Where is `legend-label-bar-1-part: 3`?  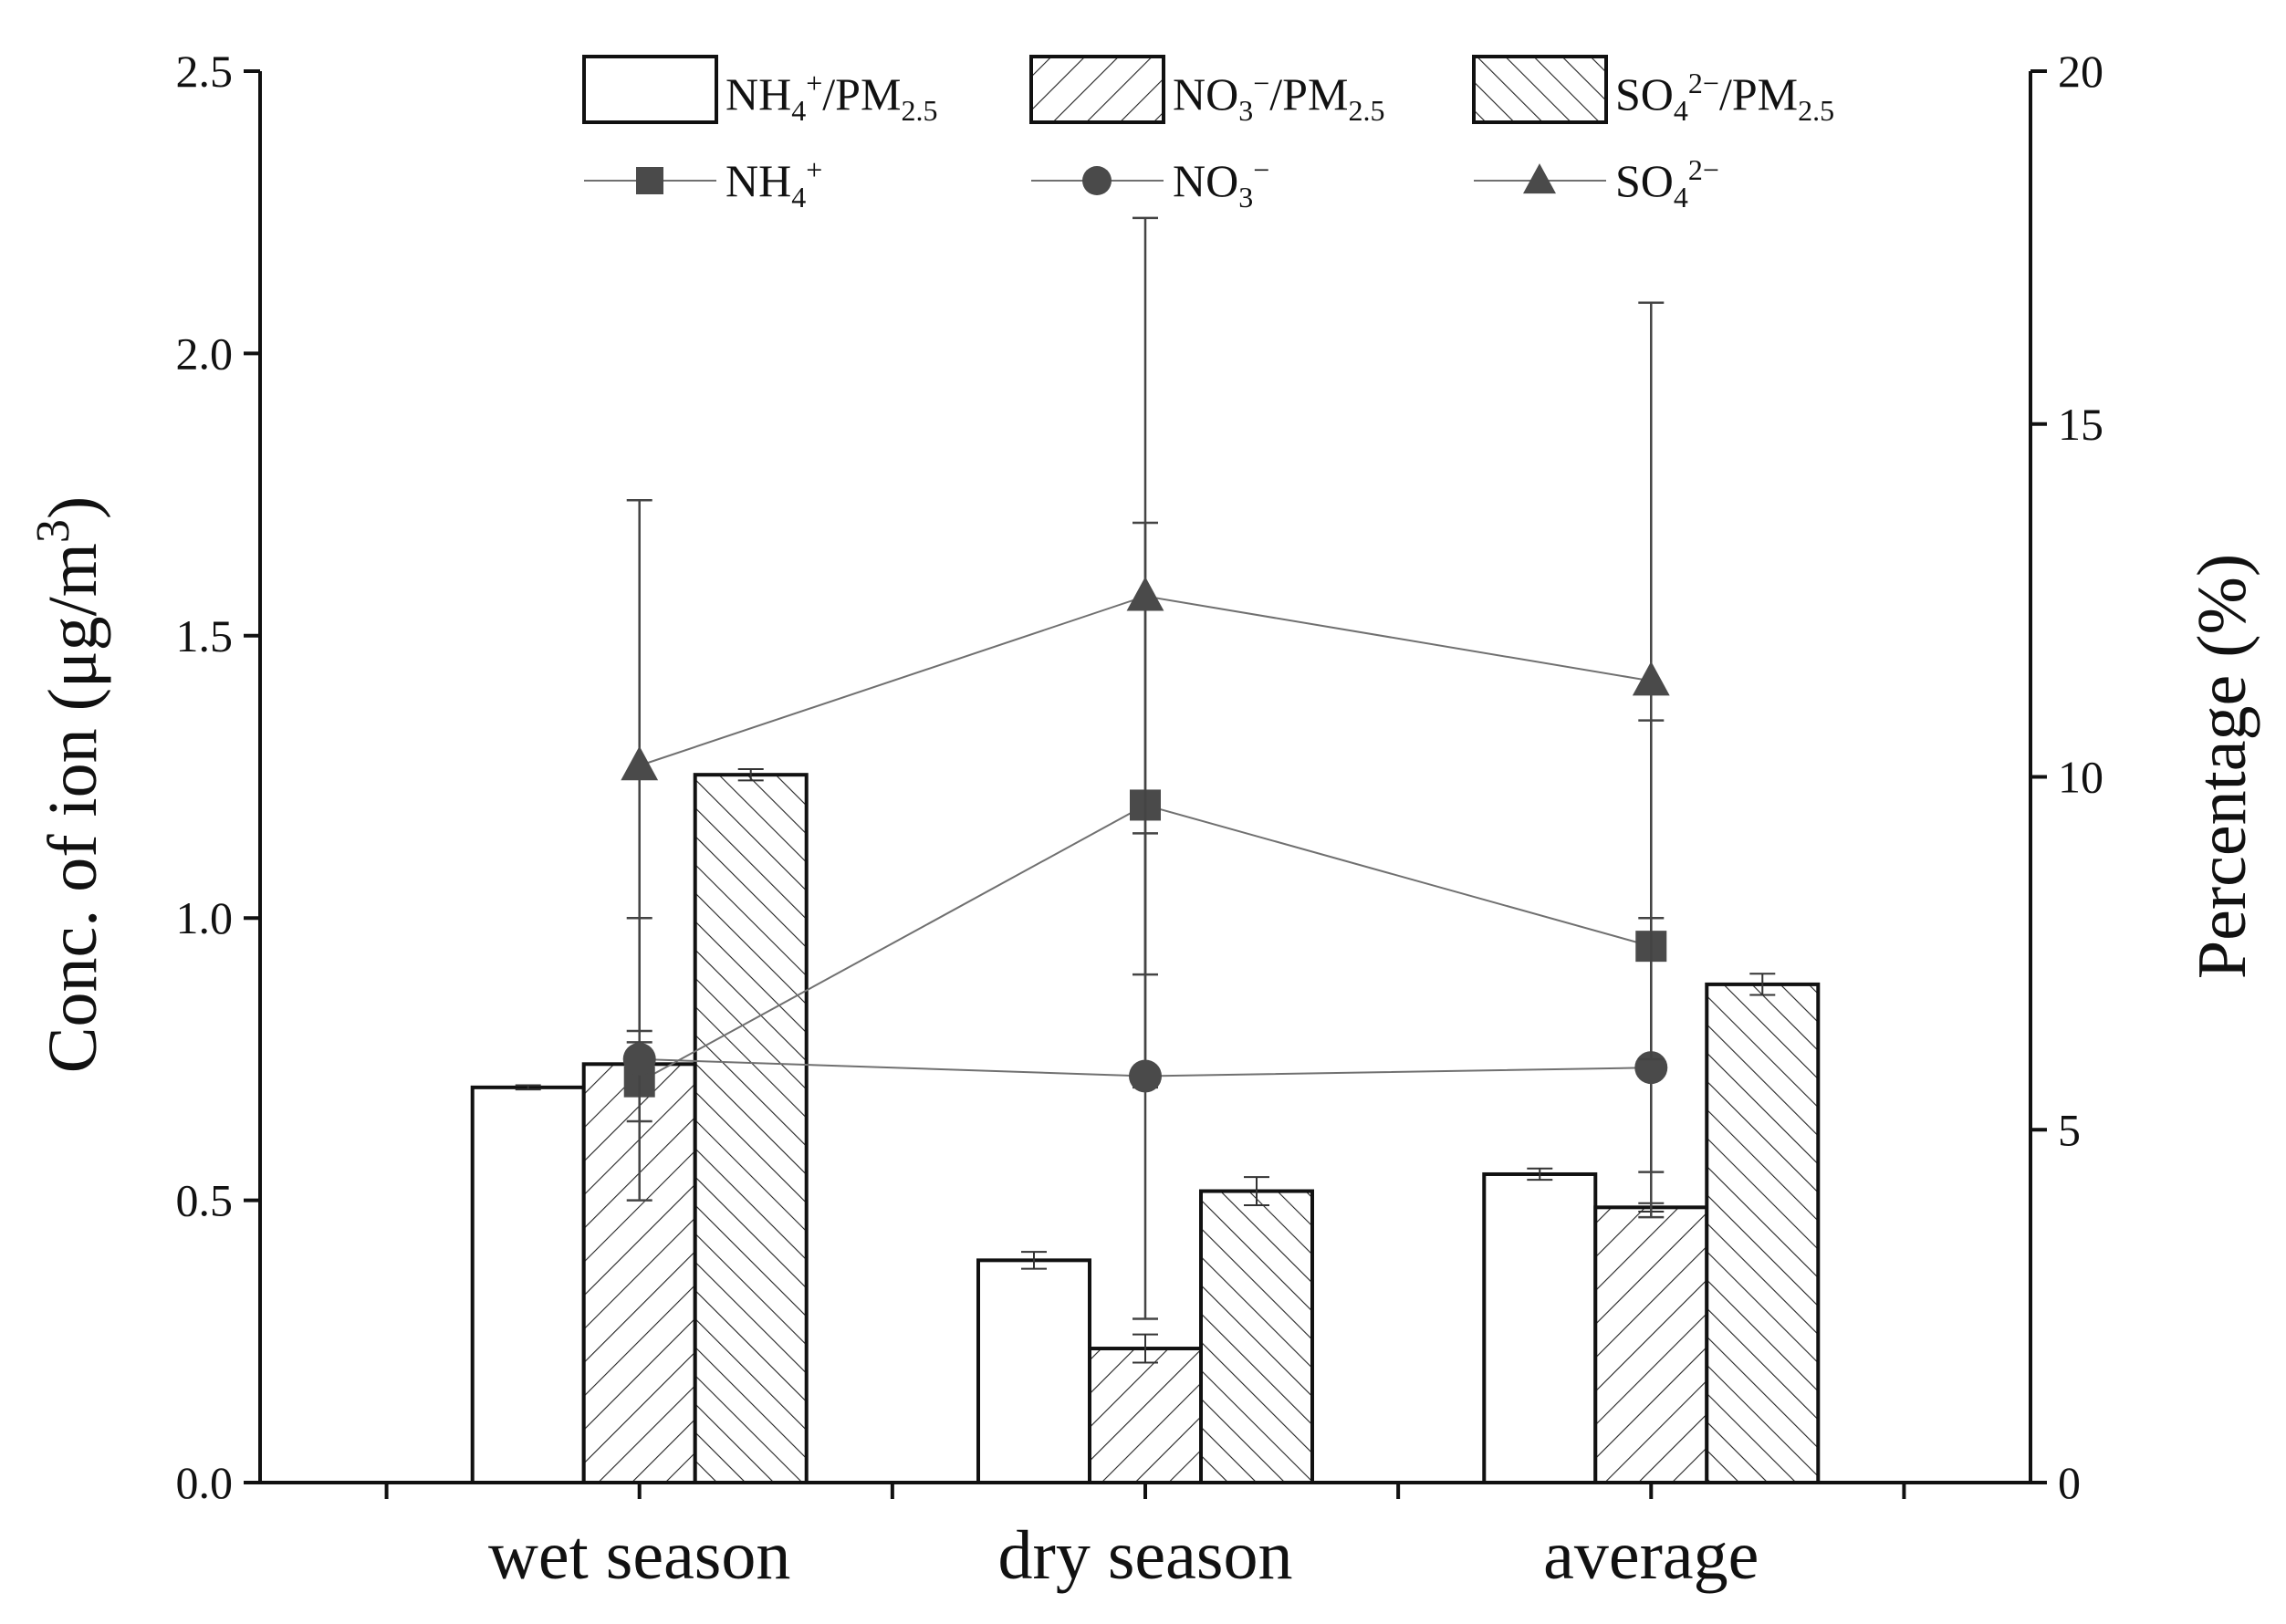 legend-label-bar-1-part: 3 is located at coordinates (1245, 110).